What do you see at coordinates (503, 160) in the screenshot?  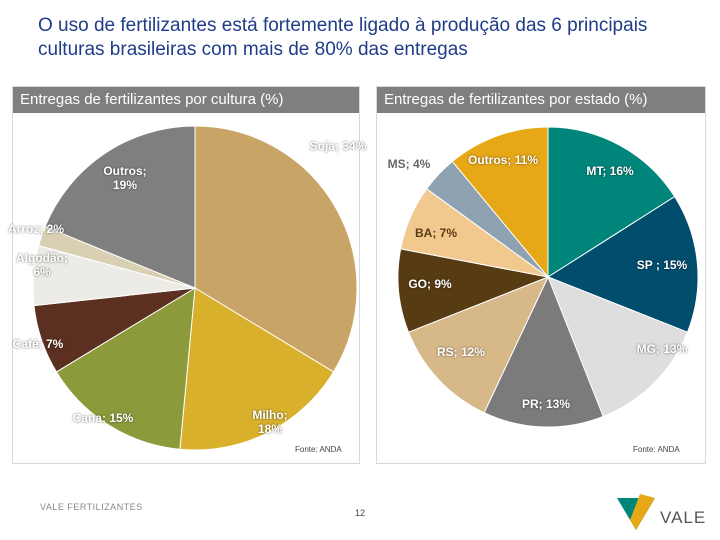 I see `slice-label: Outros; 11%` at bounding box center [503, 160].